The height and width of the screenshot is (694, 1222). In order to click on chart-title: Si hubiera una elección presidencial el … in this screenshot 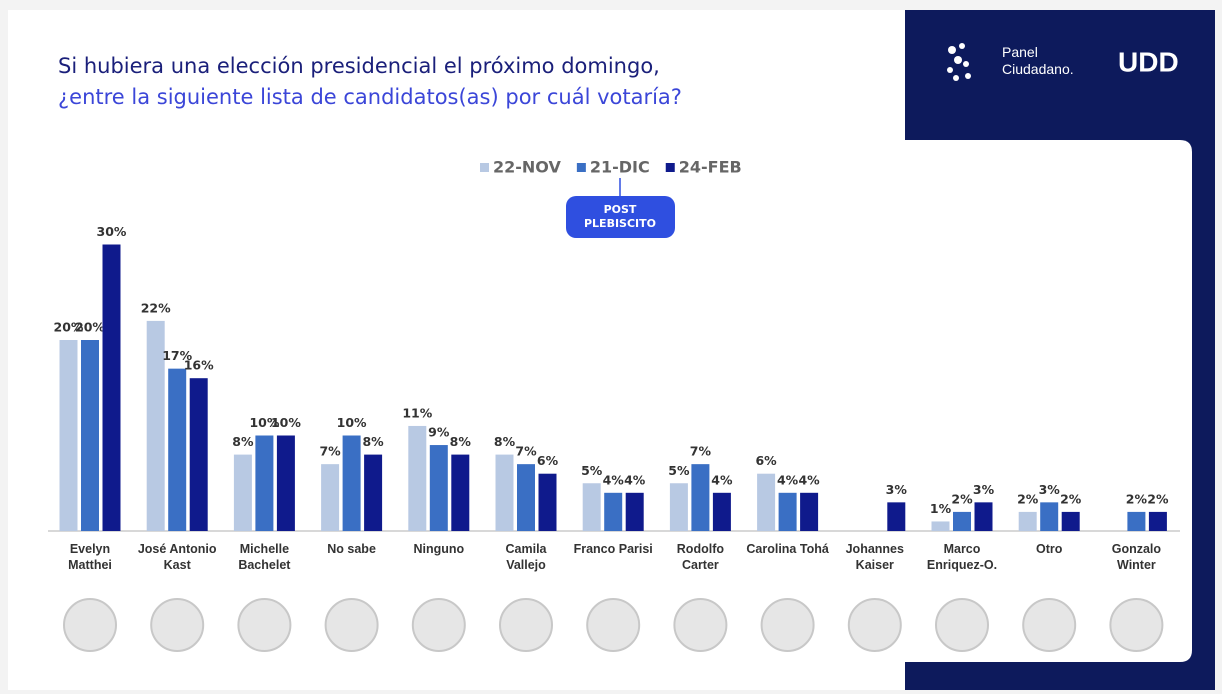, I will do `click(359, 66)`.